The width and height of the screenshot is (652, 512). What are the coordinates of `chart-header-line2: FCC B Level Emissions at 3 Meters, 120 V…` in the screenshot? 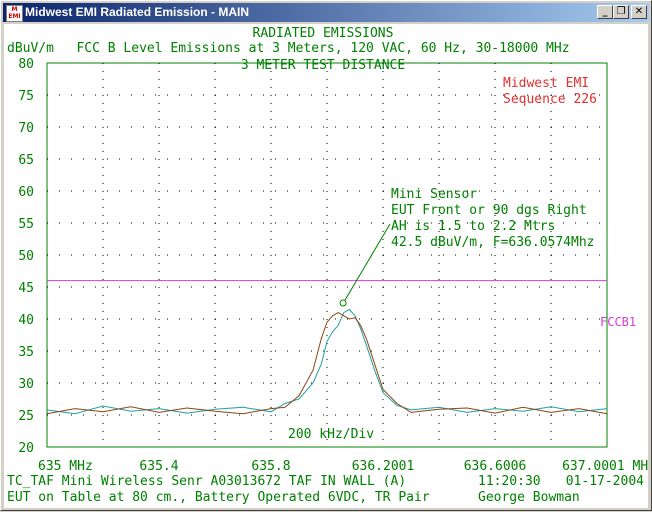 It's located at (322, 48).